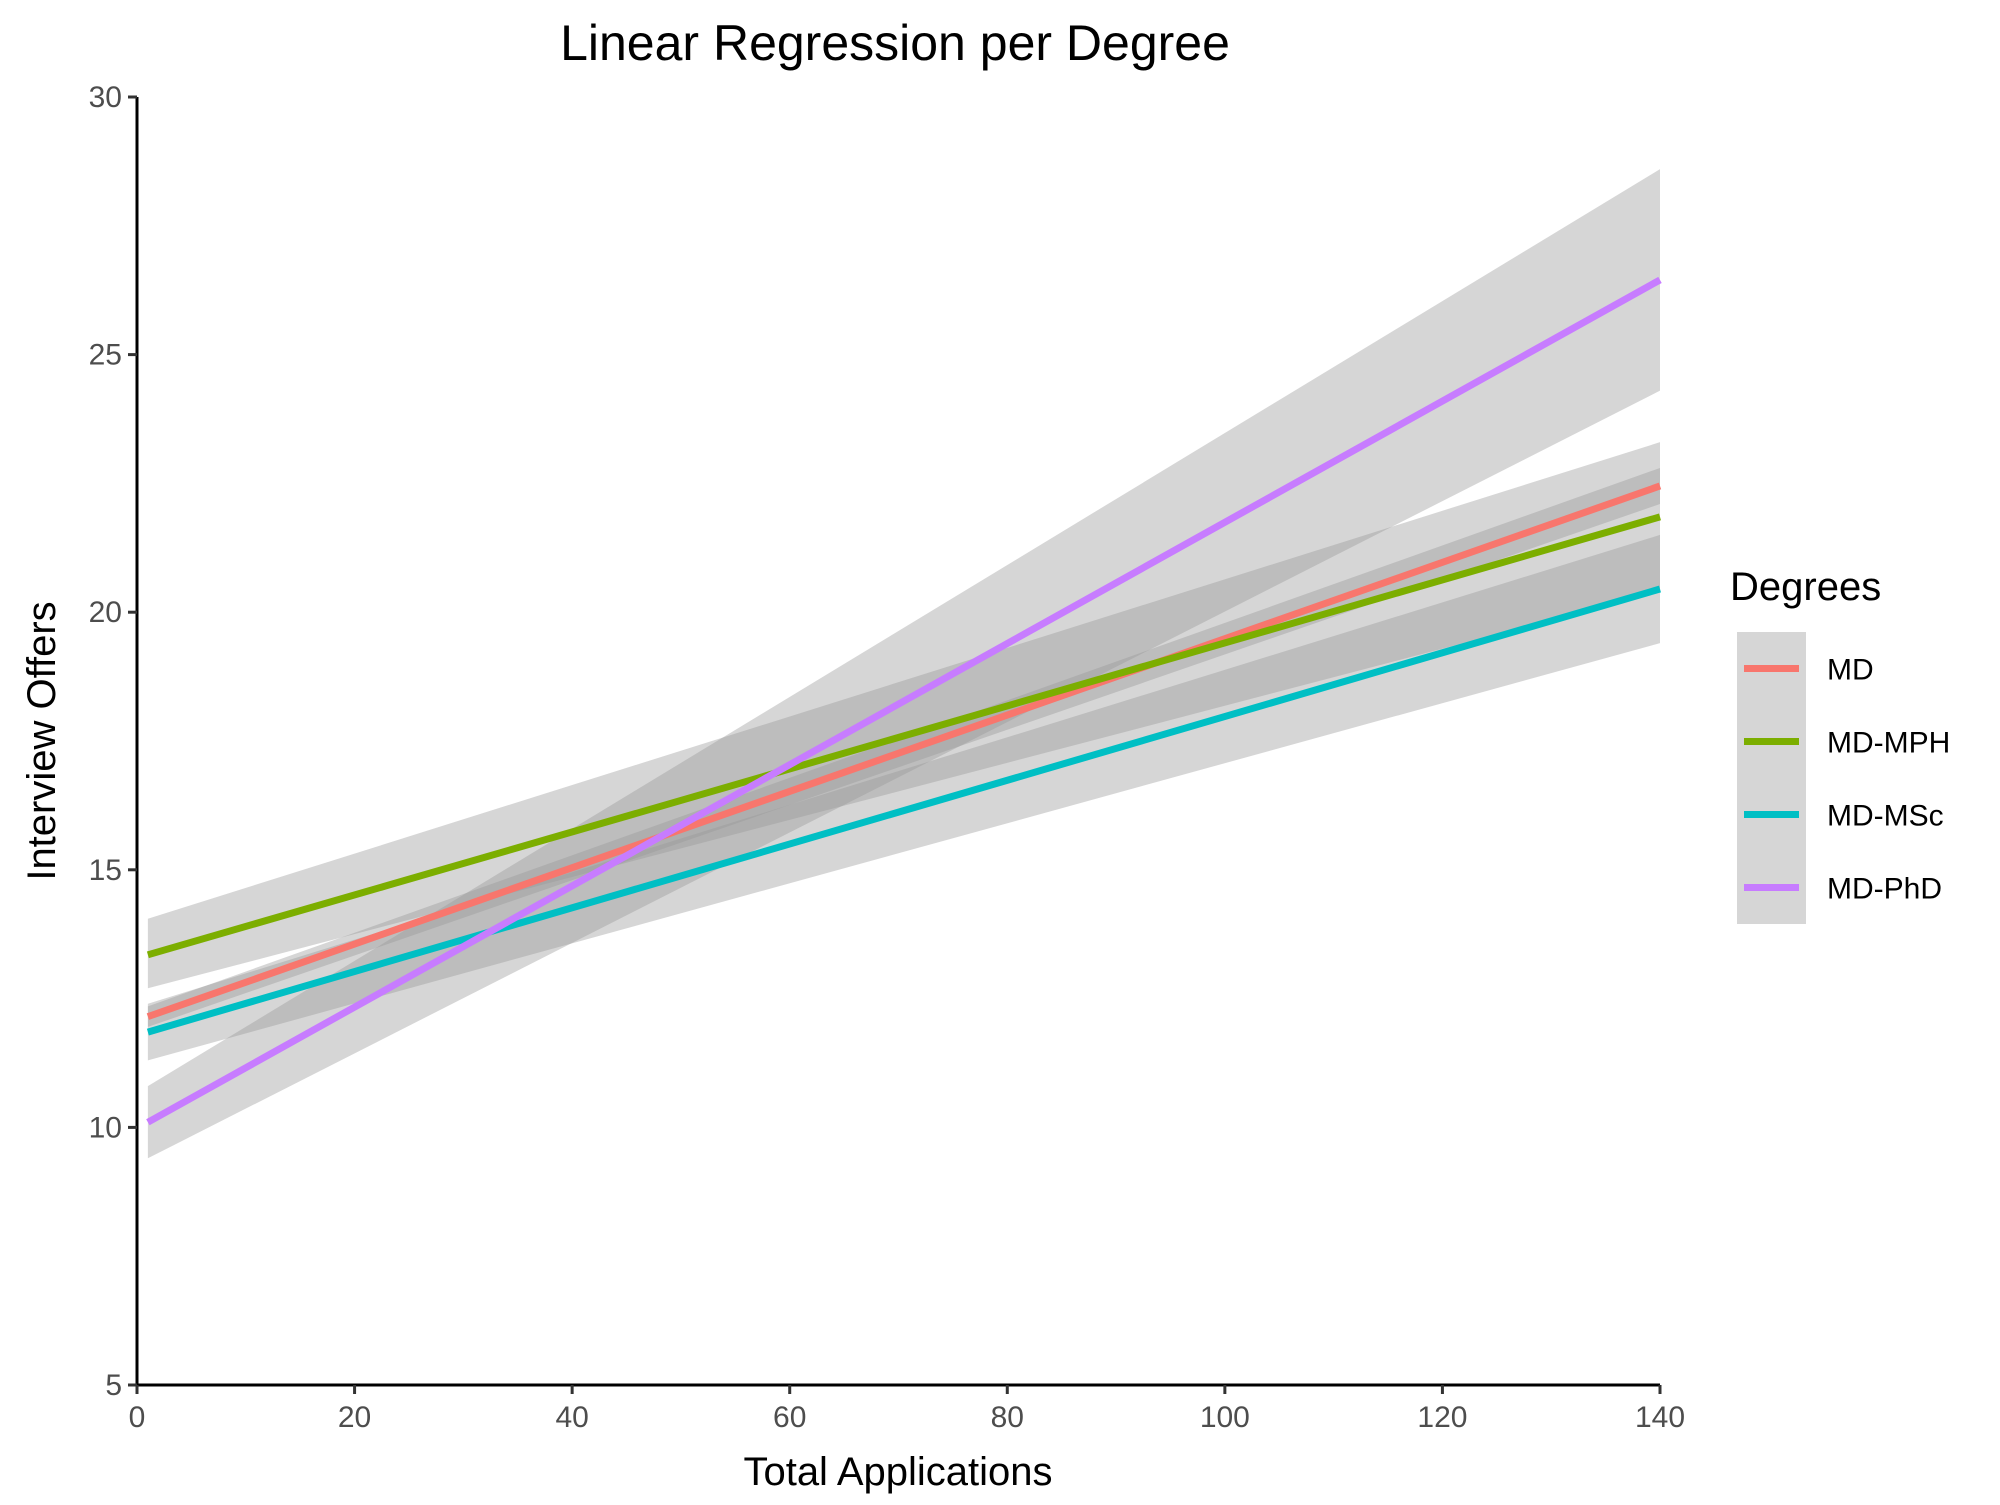  I want to click on y-tick-label: 20, so click(105, 612).